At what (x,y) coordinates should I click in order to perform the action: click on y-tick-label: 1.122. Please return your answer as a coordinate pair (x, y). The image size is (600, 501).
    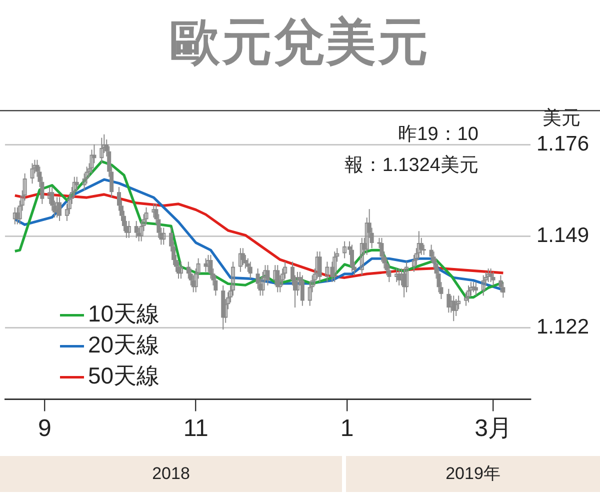
    Looking at the image, I should click on (563, 327).